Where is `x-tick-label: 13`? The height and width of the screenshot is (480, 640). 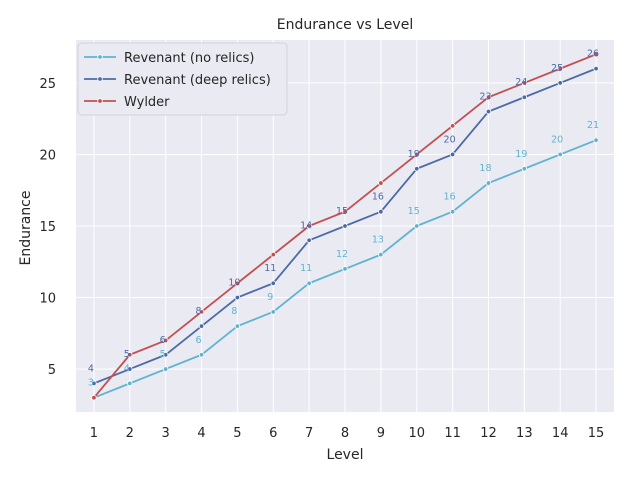 x-tick-label: 13 is located at coordinates (524, 433).